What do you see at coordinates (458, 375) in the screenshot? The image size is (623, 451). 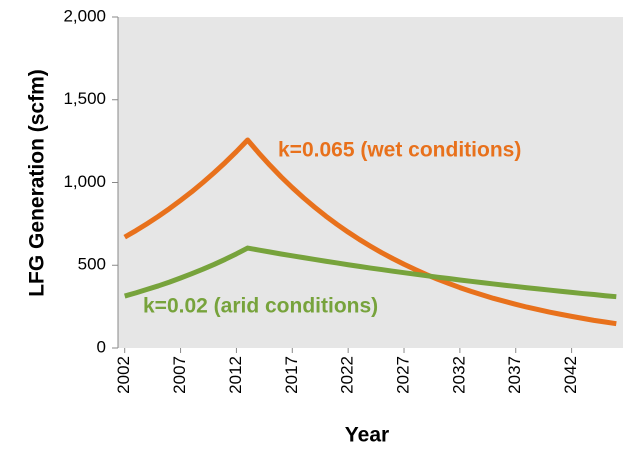 I see `x-tick-label: 2032` at bounding box center [458, 375].